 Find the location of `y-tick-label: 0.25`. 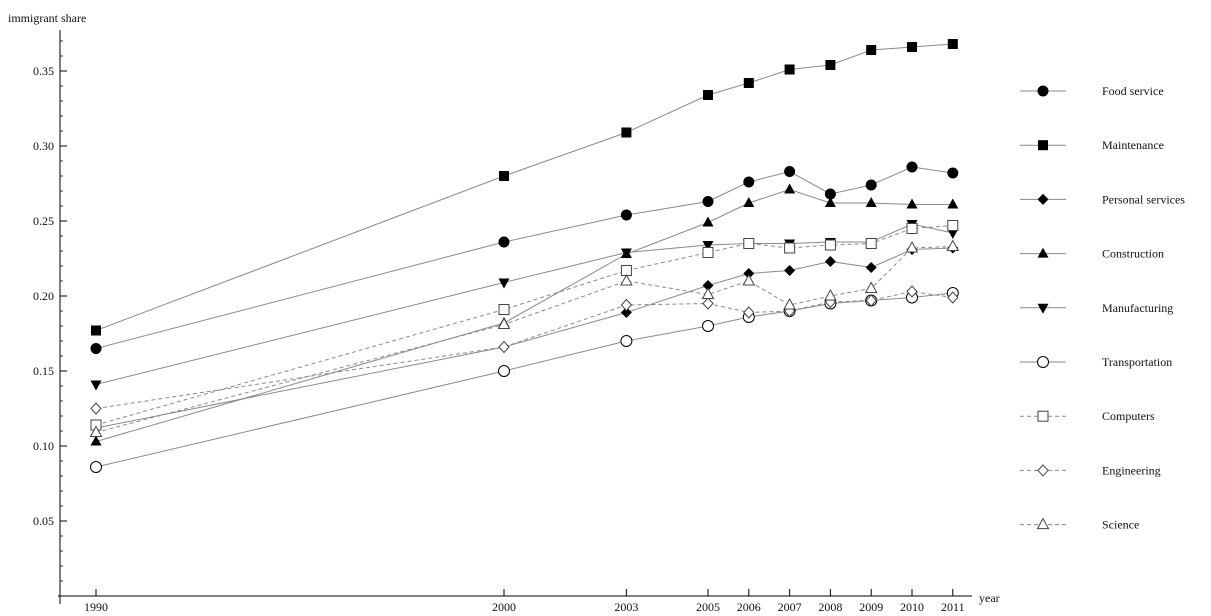

y-tick-label: 0.25 is located at coordinates (43, 221).